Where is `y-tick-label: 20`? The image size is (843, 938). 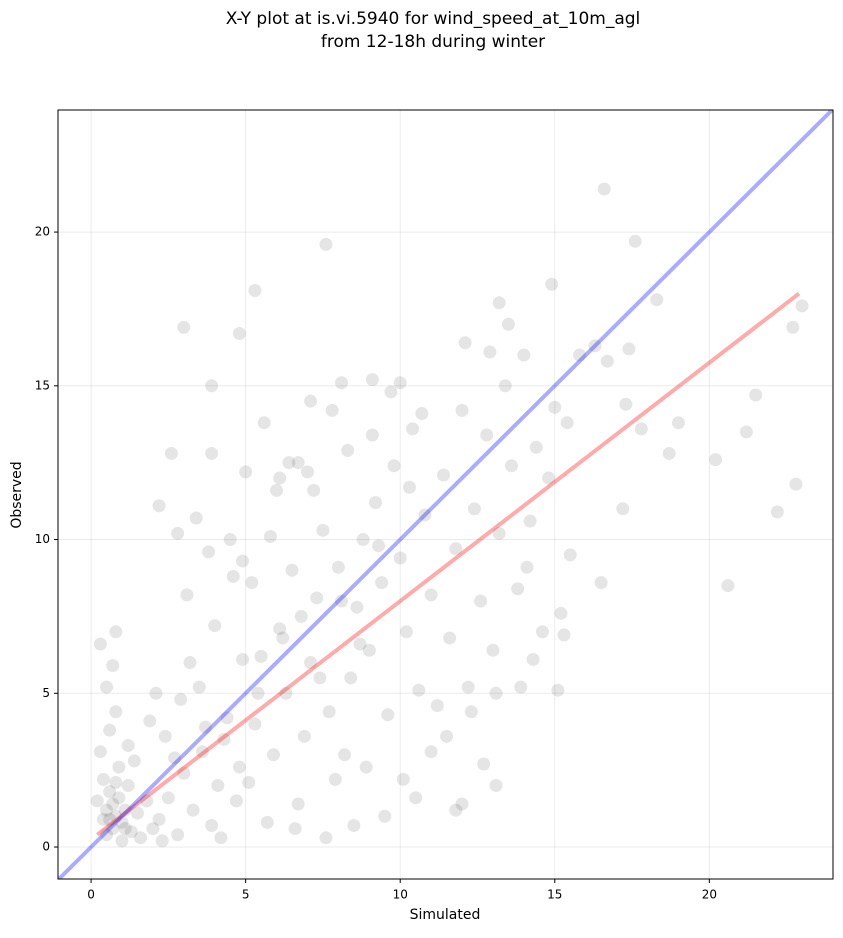 y-tick-label: 20 is located at coordinates (42, 232).